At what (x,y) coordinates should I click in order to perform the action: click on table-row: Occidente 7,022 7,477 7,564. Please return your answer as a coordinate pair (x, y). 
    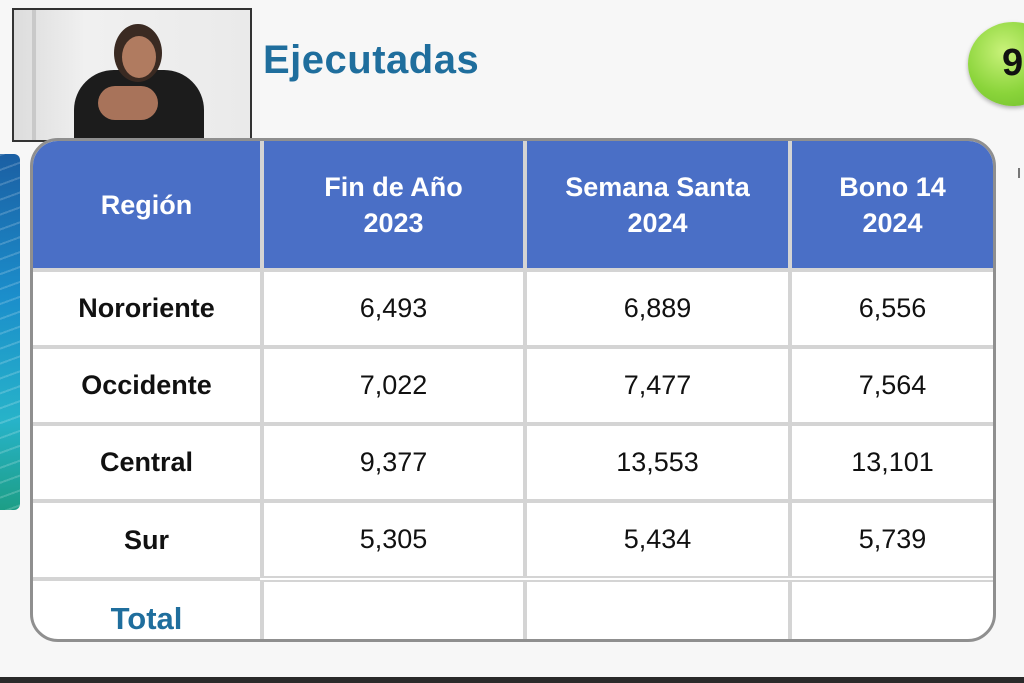
    Looking at the image, I should click on (513, 386).